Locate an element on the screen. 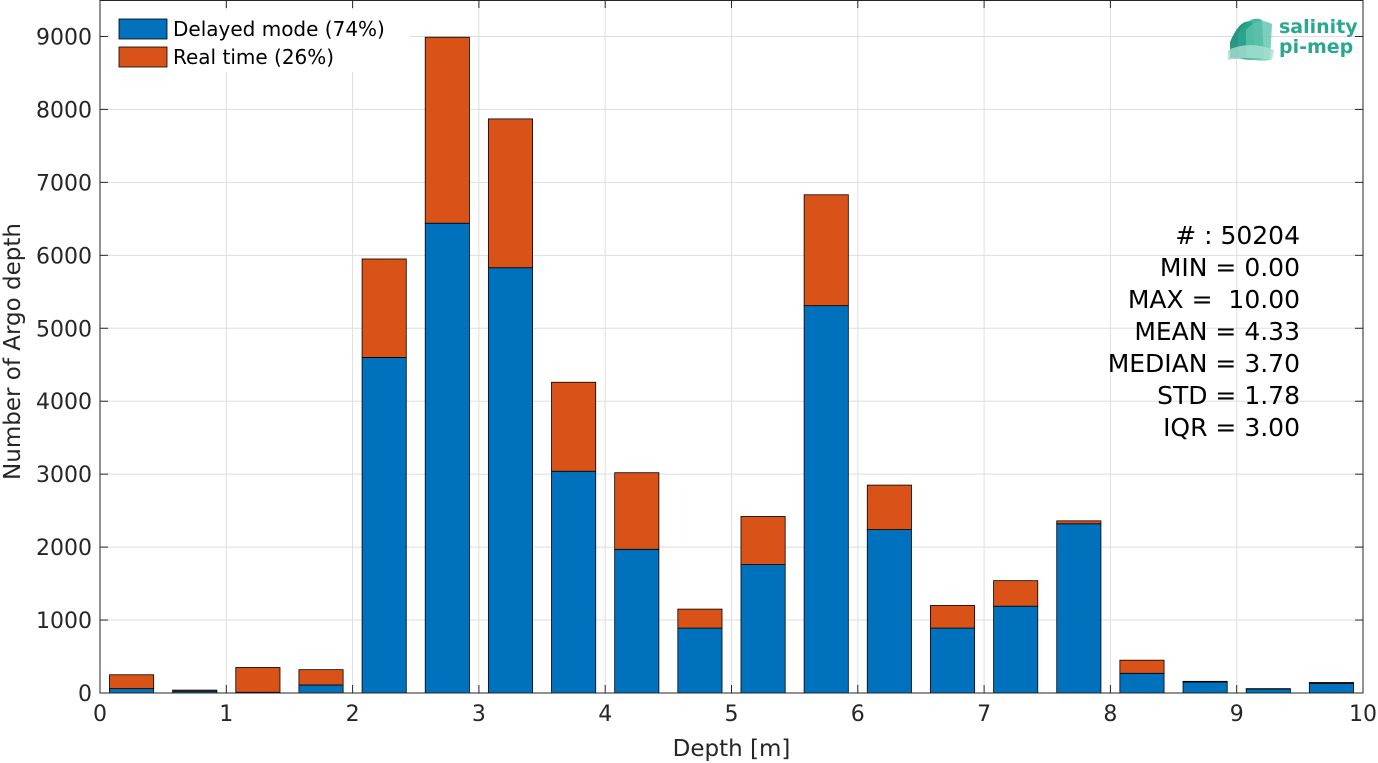  x-tick-label: 0 is located at coordinates (100, 714).